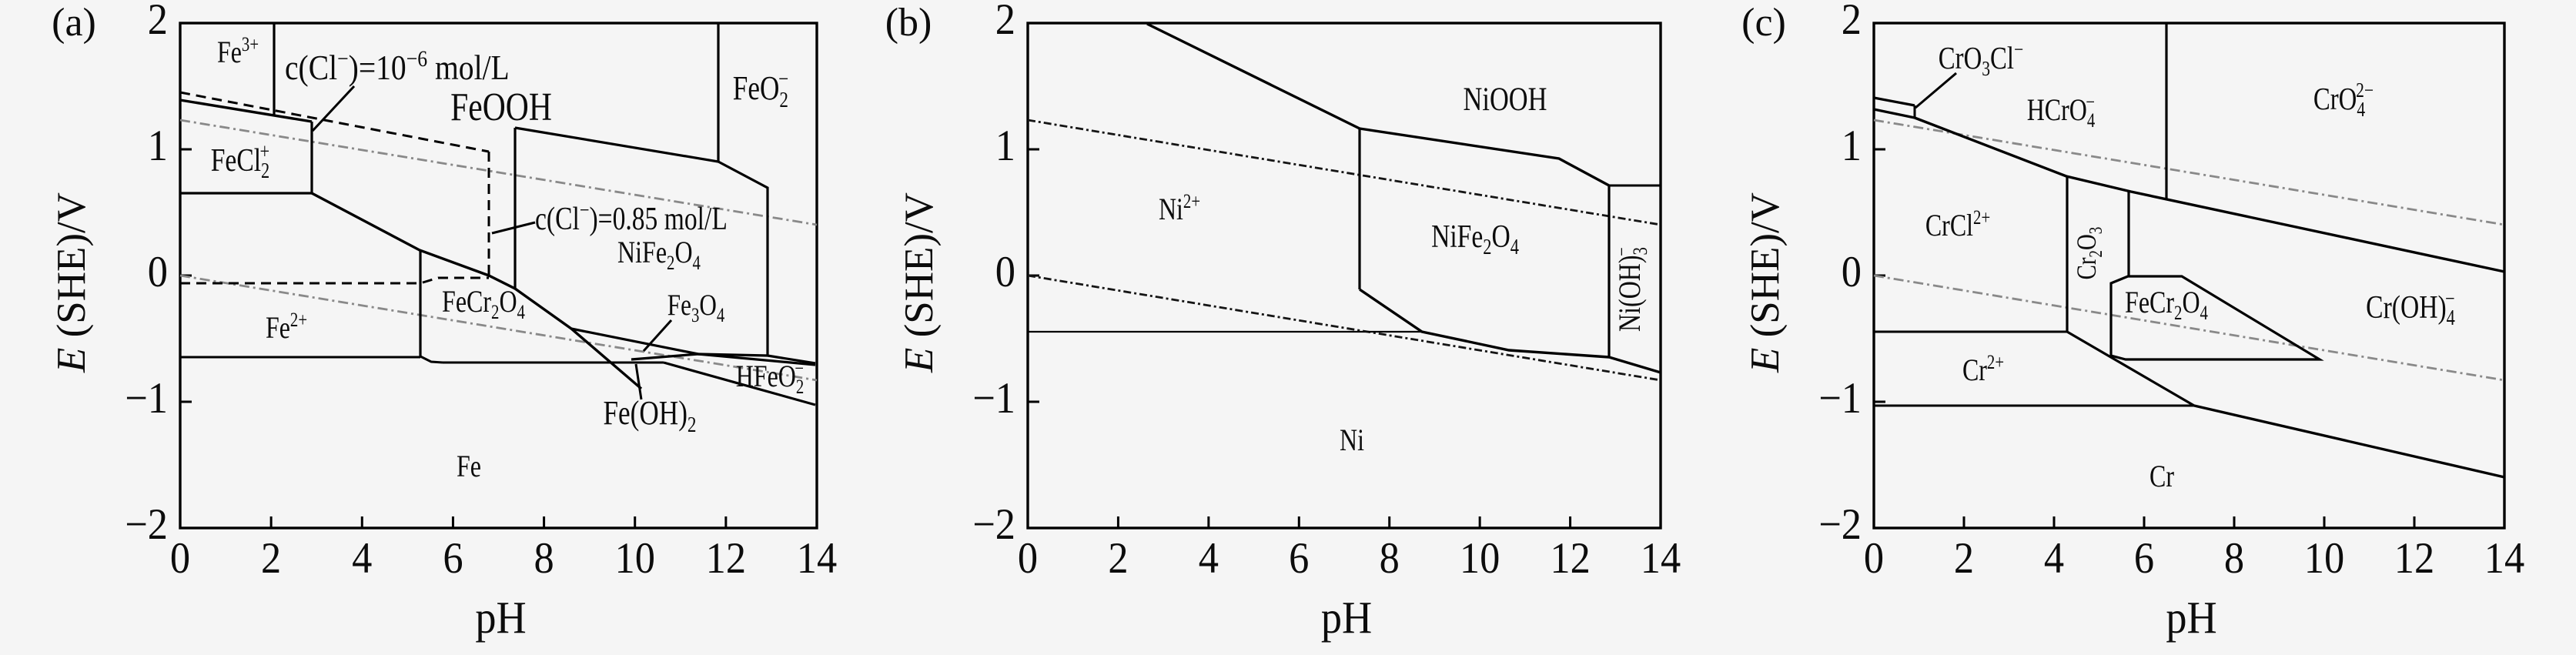 The image size is (2576, 655). I want to click on svg-text: Fe3O4, so click(696, 308).